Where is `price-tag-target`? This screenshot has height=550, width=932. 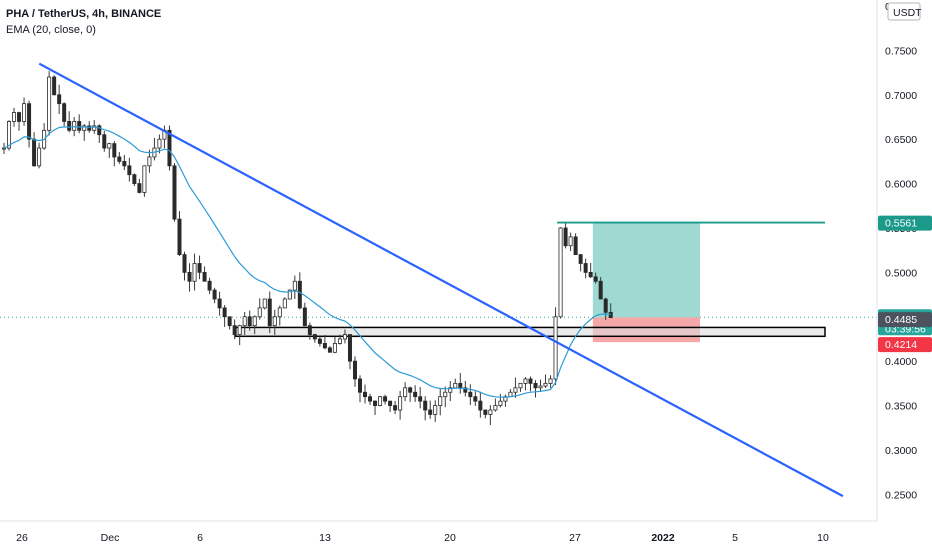 price-tag-target is located at coordinates (905, 223).